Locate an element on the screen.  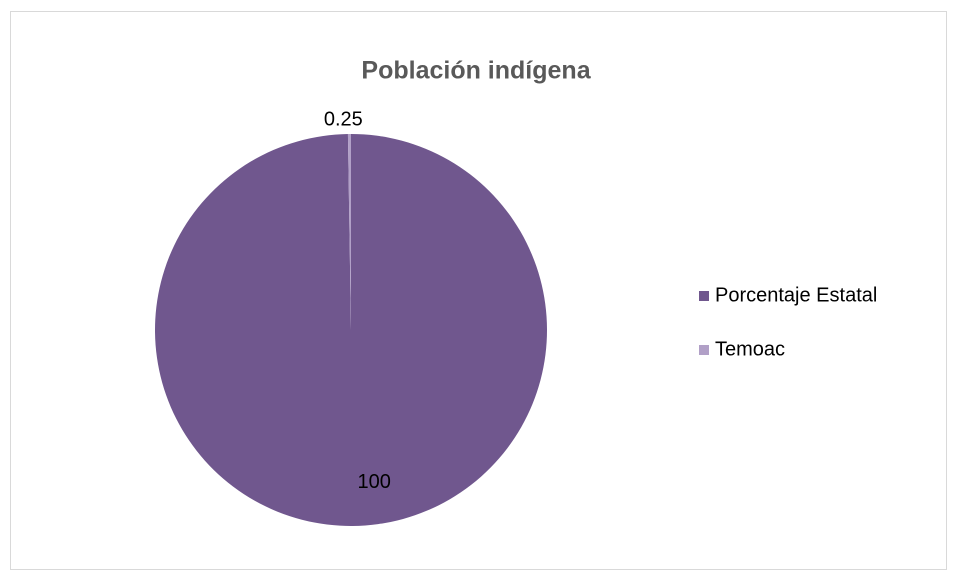
legend-label: Porcentaje Estatal is located at coordinates (796, 295).